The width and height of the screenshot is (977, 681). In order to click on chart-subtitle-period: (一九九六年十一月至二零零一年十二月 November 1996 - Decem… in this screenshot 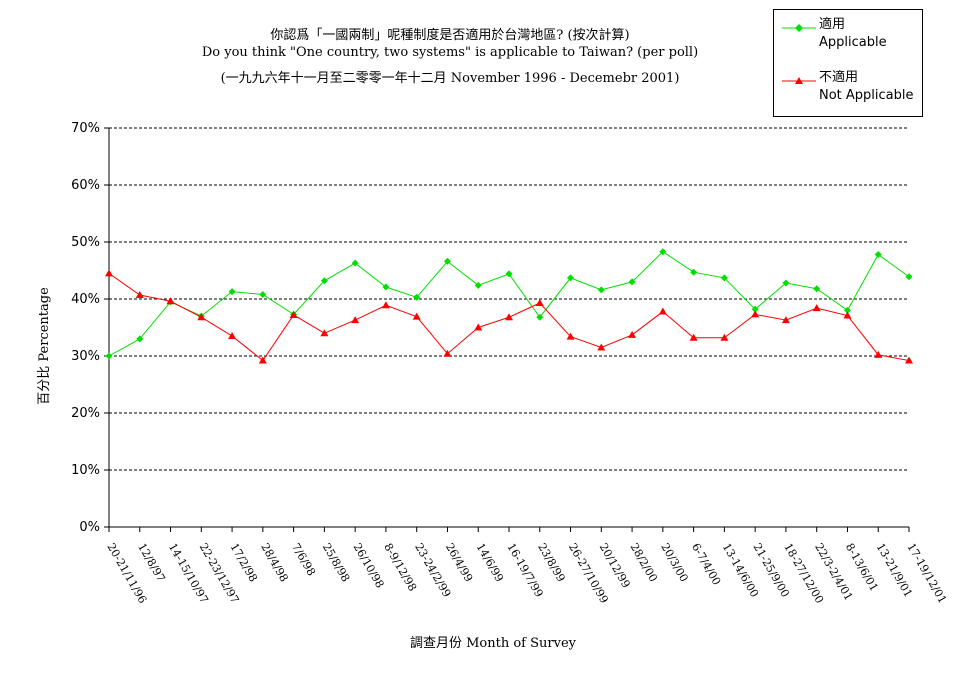, I will do `click(450, 78)`.